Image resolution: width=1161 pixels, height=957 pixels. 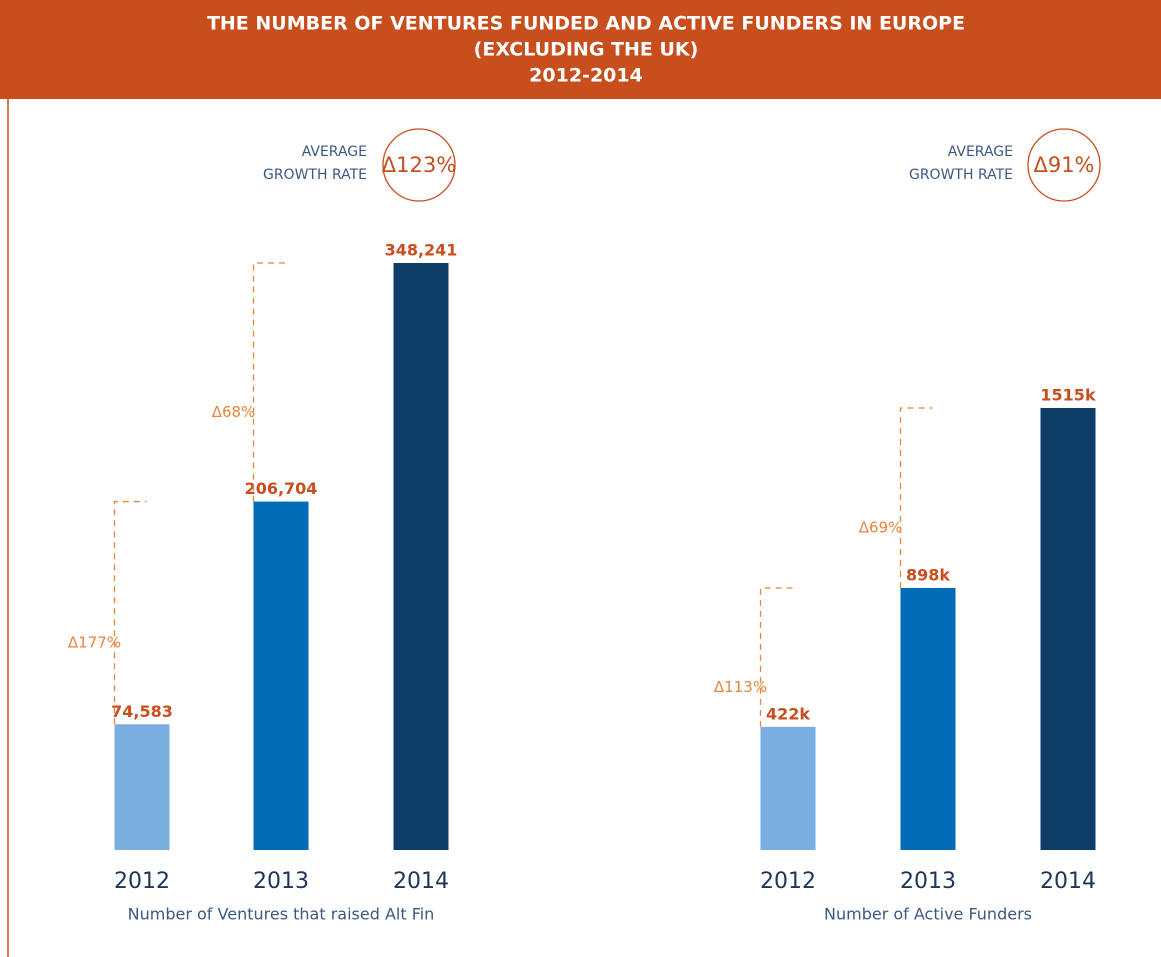 What do you see at coordinates (421, 250) in the screenshot?
I see `value-label: 348,241` at bounding box center [421, 250].